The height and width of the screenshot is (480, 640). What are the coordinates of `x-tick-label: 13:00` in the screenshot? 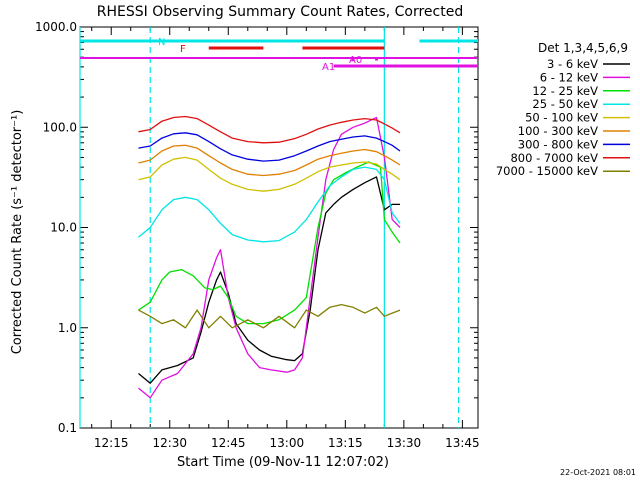 It's located at (287, 443).